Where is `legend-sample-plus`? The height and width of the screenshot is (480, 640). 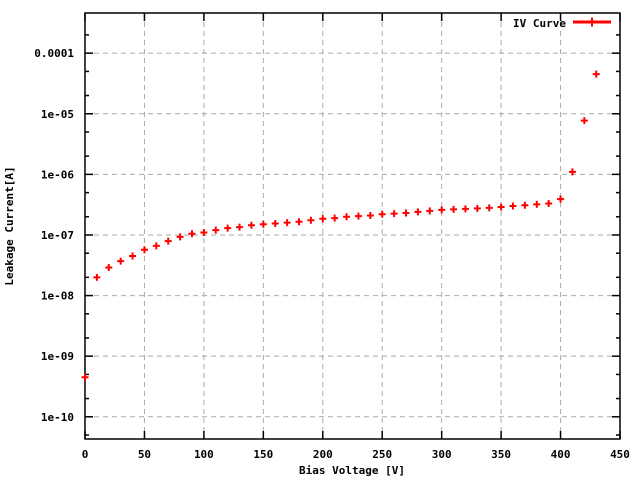 legend-sample-plus is located at coordinates (592, 22).